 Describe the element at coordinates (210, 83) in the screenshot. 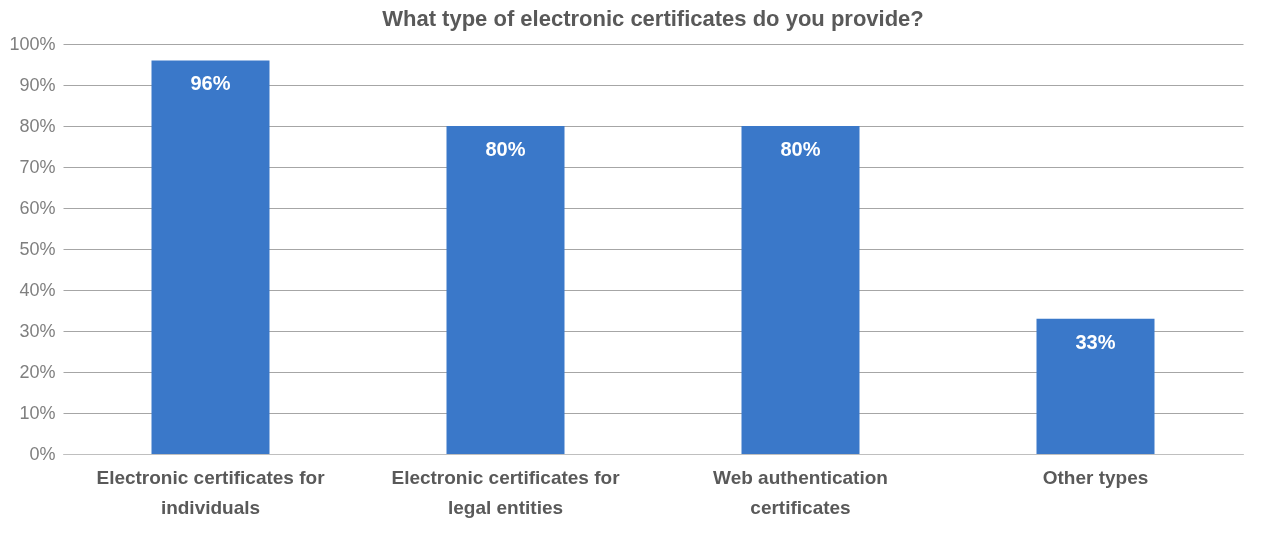

I see `data-label: 96%` at that location.